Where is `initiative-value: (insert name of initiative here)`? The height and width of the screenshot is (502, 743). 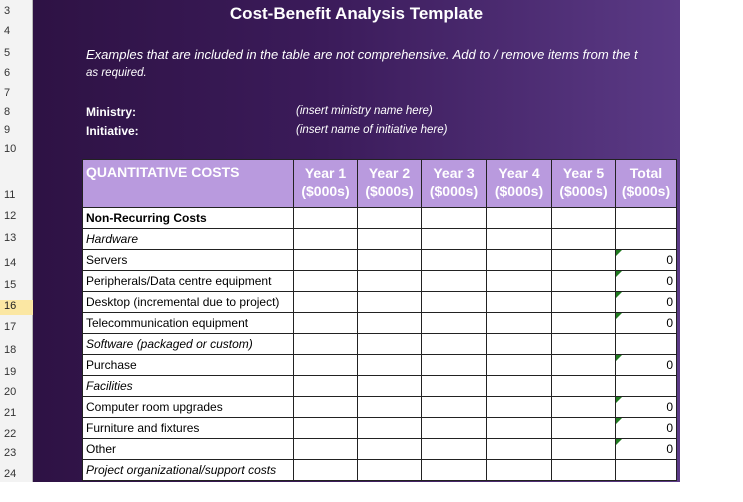 initiative-value: (insert name of initiative here) is located at coordinates (372, 130).